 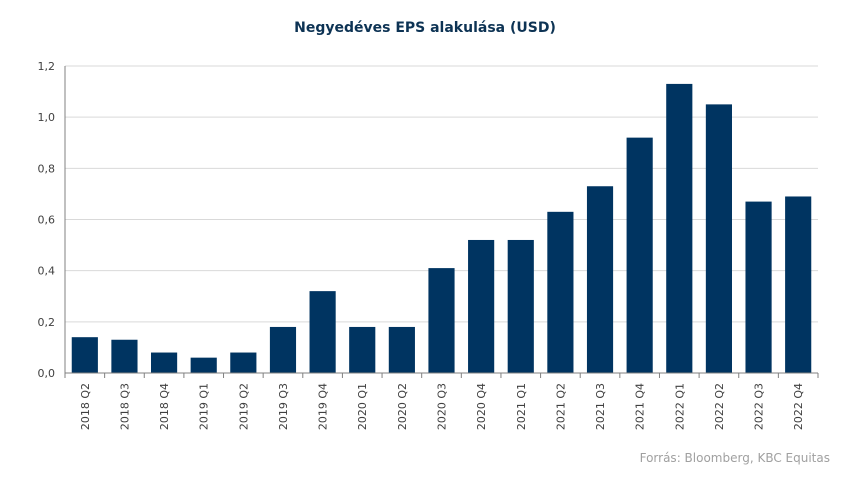 What do you see at coordinates (600, 406) in the screenshot?
I see `x-tick-label: 2021 Q3` at bounding box center [600, 406].